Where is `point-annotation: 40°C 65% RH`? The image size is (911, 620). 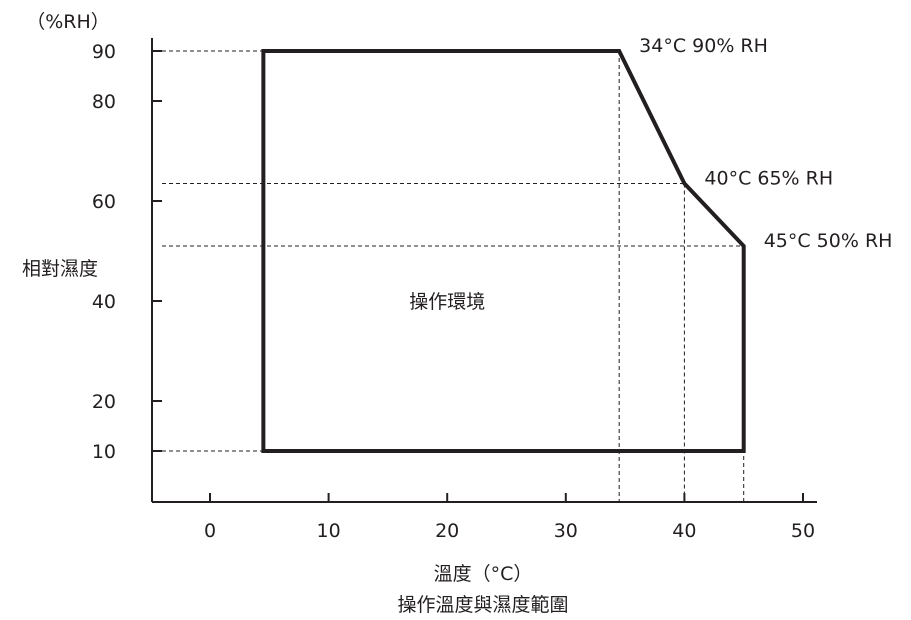 point-annotation: 40°C 65% RH is located at coordinates (768, 179).